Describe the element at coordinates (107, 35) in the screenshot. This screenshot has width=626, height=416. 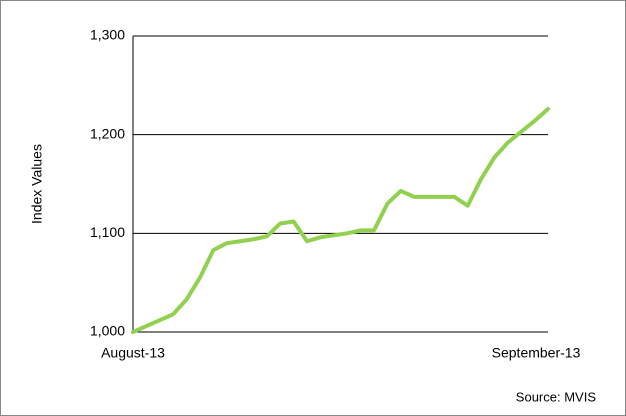
I see `y-tick-label: 1,300` at that location.